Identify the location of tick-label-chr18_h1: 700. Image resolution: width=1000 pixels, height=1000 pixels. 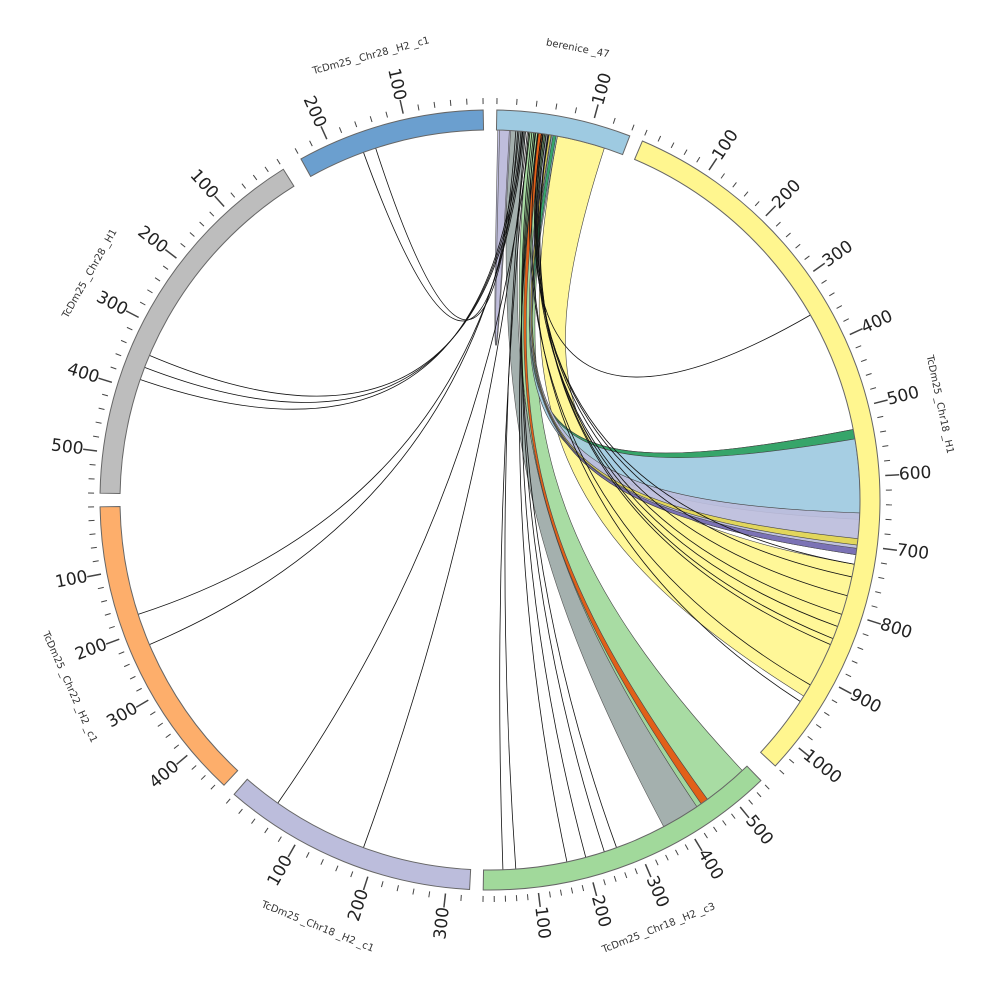
(912, 552).